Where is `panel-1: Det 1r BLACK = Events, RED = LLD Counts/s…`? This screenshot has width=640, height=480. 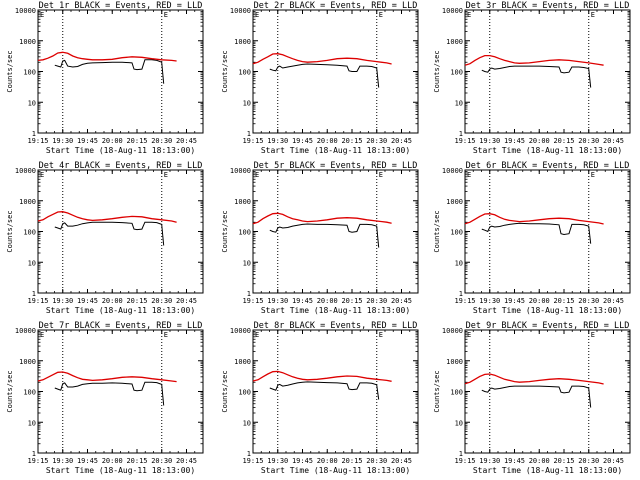 panel-1: Det 1r BLACK = Events, RED = LLD Counts/s… is located at coordinates (105, 78).